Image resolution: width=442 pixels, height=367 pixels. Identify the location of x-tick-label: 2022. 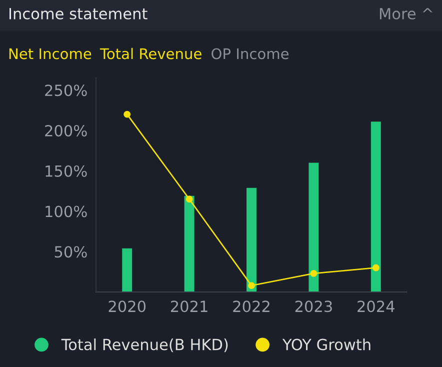
(251, 306).